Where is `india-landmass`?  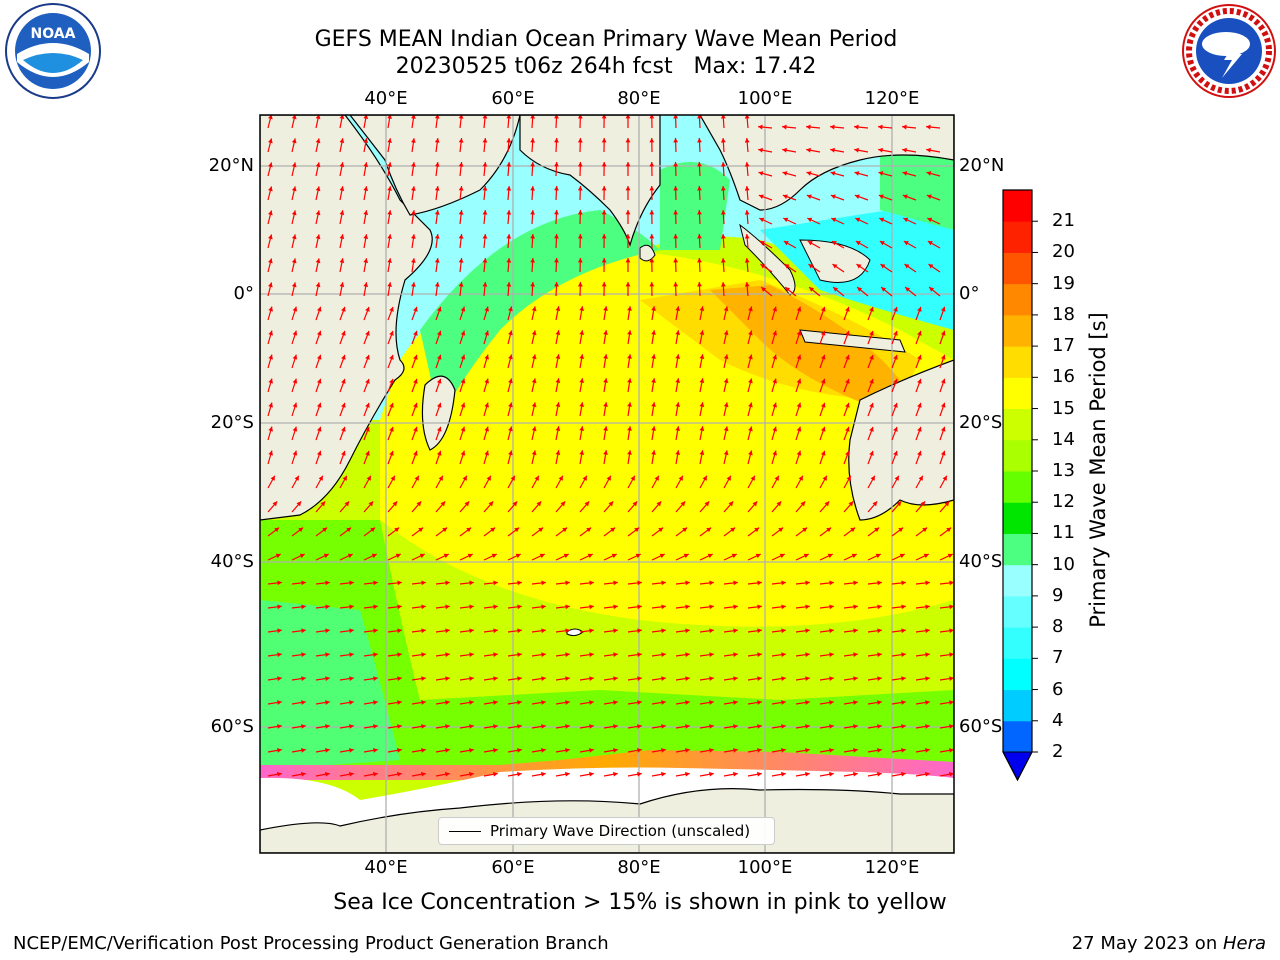
india-landmass is located at coordinates (590, 181).